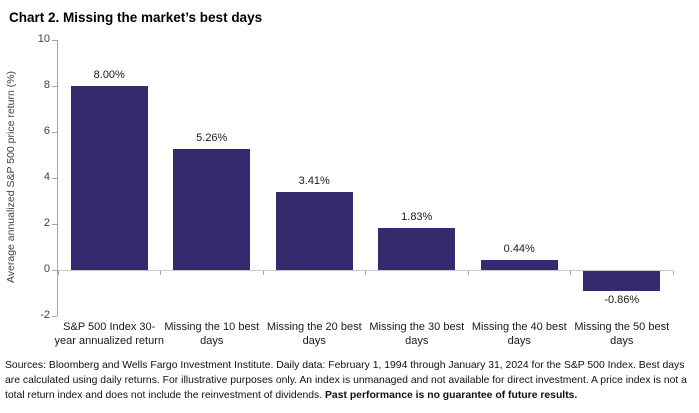 Image resolution: width=699 pixels, height=413 pixels. What do you see at coordinates (417, 216) in the screenshot?
I see `bar-value-label: 1.83%` at bounding box center [417, 216].